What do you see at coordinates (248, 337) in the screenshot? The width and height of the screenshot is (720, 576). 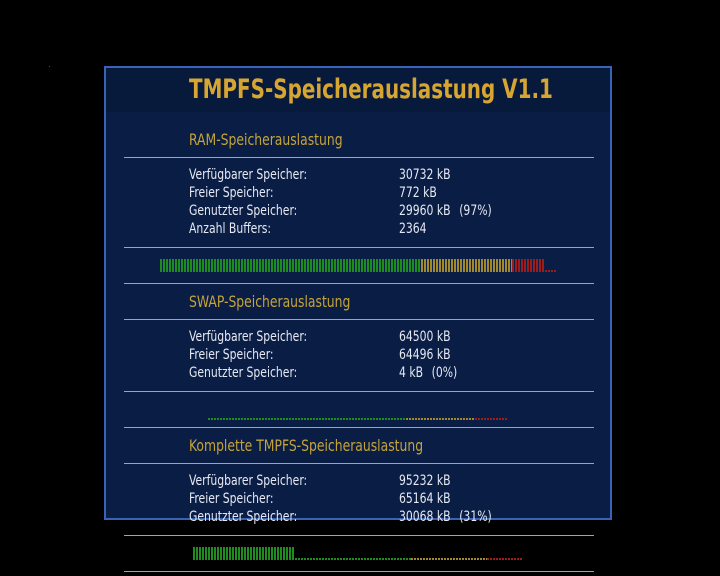 I see `swap-available-label: Verfügbarer Speicher:` at bounding box center [248, 337].